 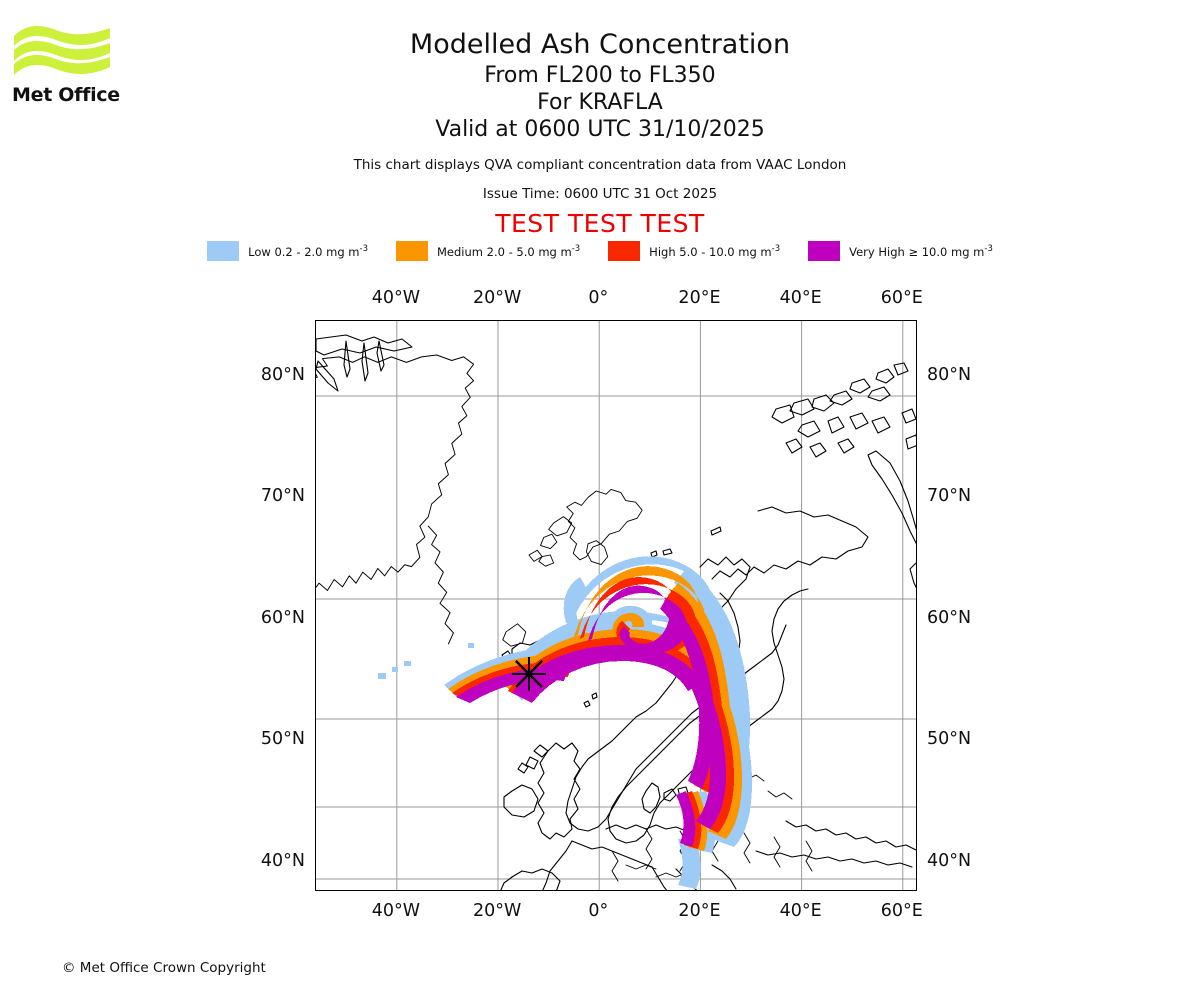 What do you see at coordinates (223, 251) in the screenshot?
I see `legend-low-swatch` at bounding box center [223, 251].